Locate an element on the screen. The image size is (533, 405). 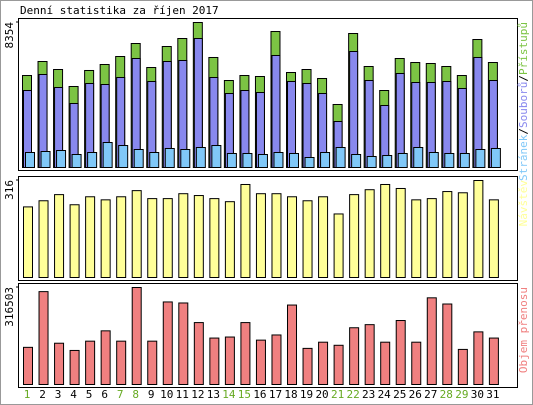
x-tick-label: 30 is located at coordinates (477, 394).